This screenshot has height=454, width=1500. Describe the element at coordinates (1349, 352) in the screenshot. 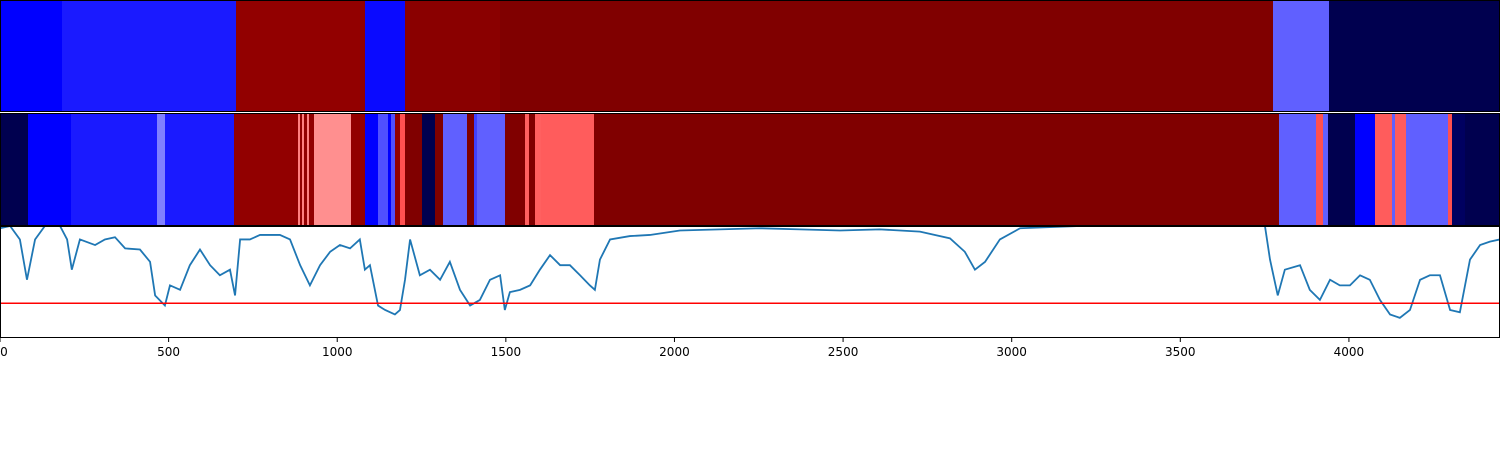

I see `x-tick-label: 4000` at that location.